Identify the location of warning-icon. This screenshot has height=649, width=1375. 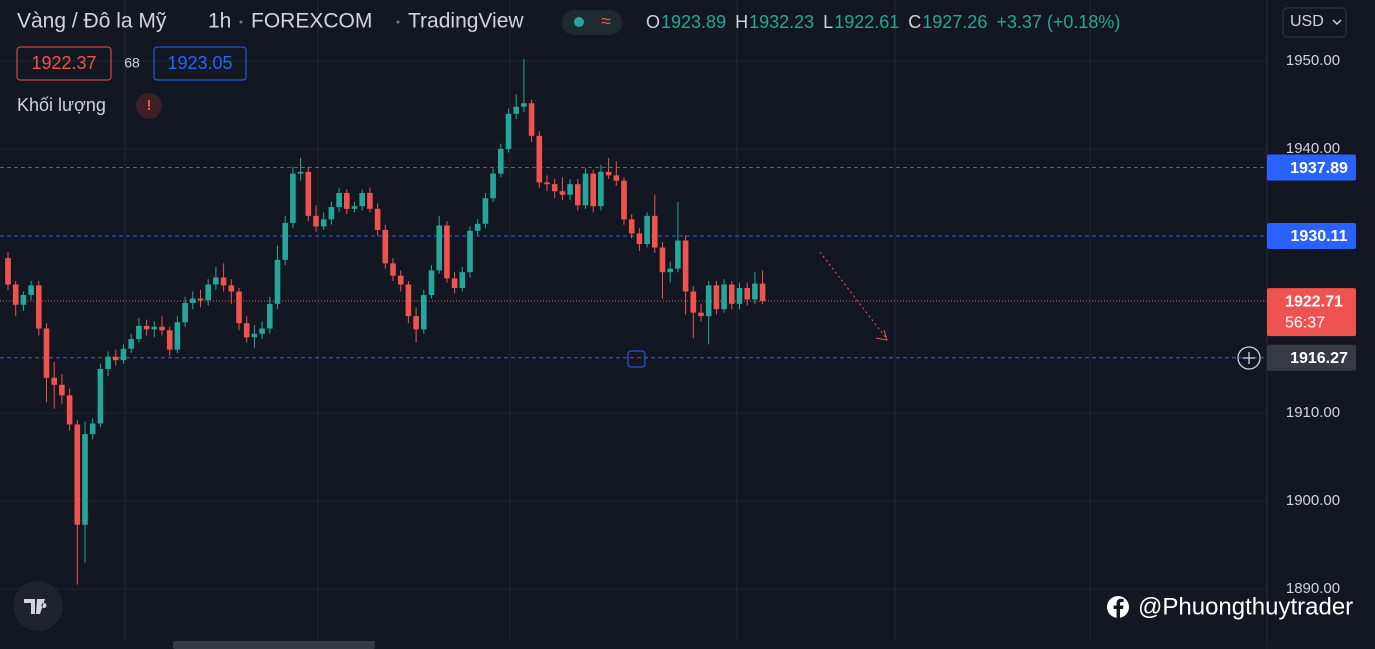
(149, 106).